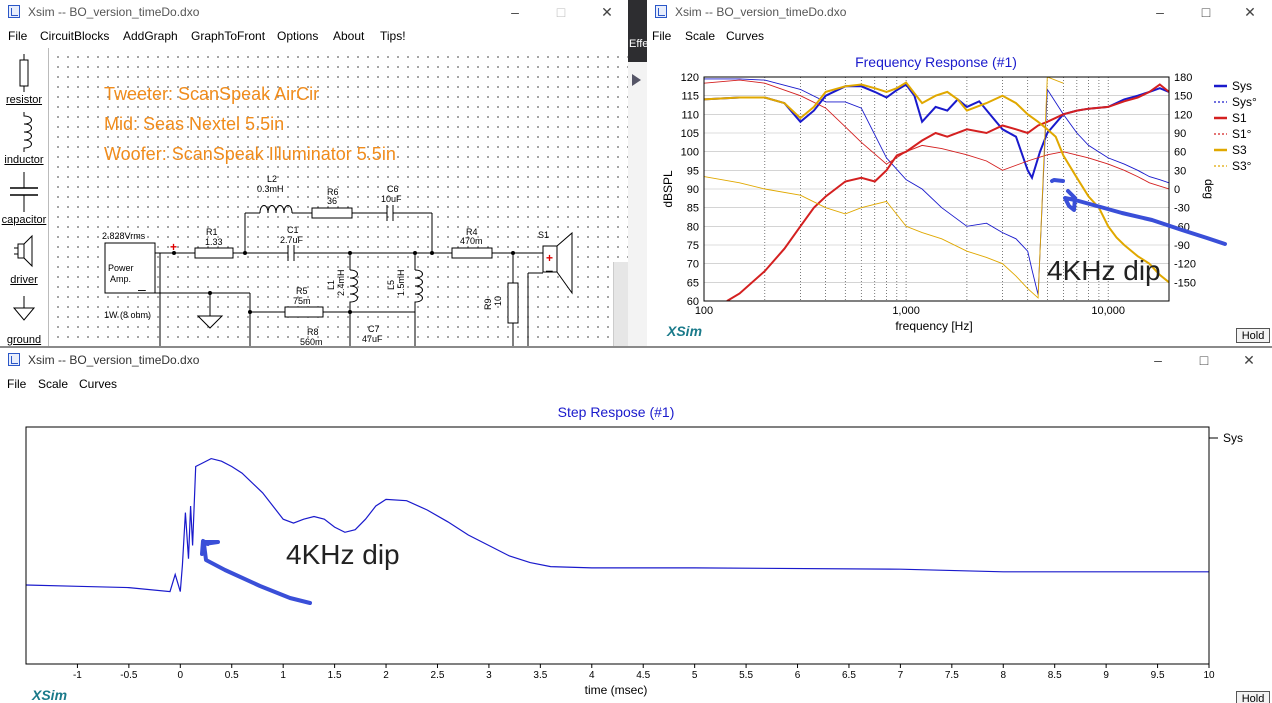 Image resolution: width=1272 pixels, height=703 pixels. I want to click on y-tick-label: 100, so click(690, 153).